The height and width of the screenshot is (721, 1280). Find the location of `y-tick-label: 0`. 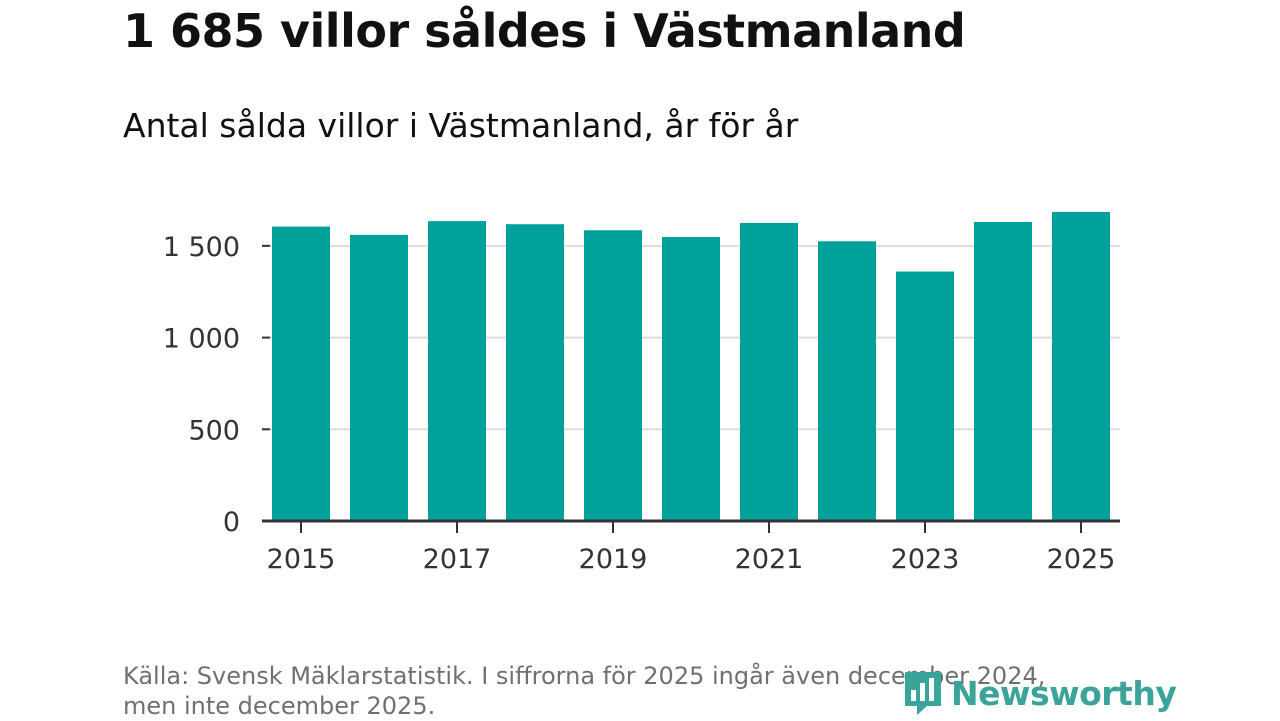

y-tick-label: 0 is located at coordinates (231, 522).